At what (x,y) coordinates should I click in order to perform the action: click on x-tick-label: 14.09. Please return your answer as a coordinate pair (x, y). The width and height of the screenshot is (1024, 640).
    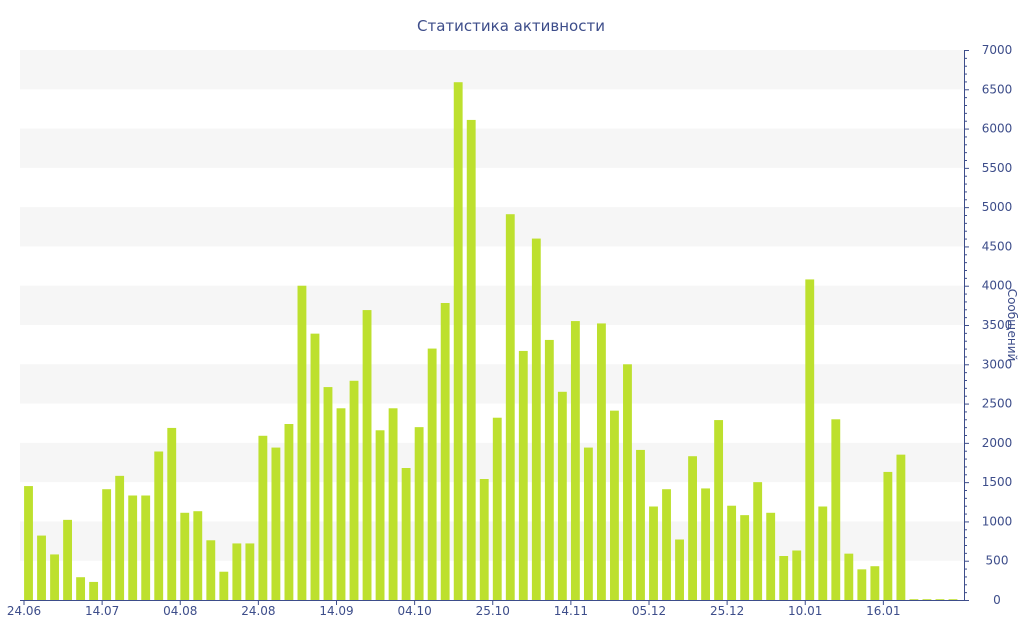
    Looking at the image, I should click on (336, 611).